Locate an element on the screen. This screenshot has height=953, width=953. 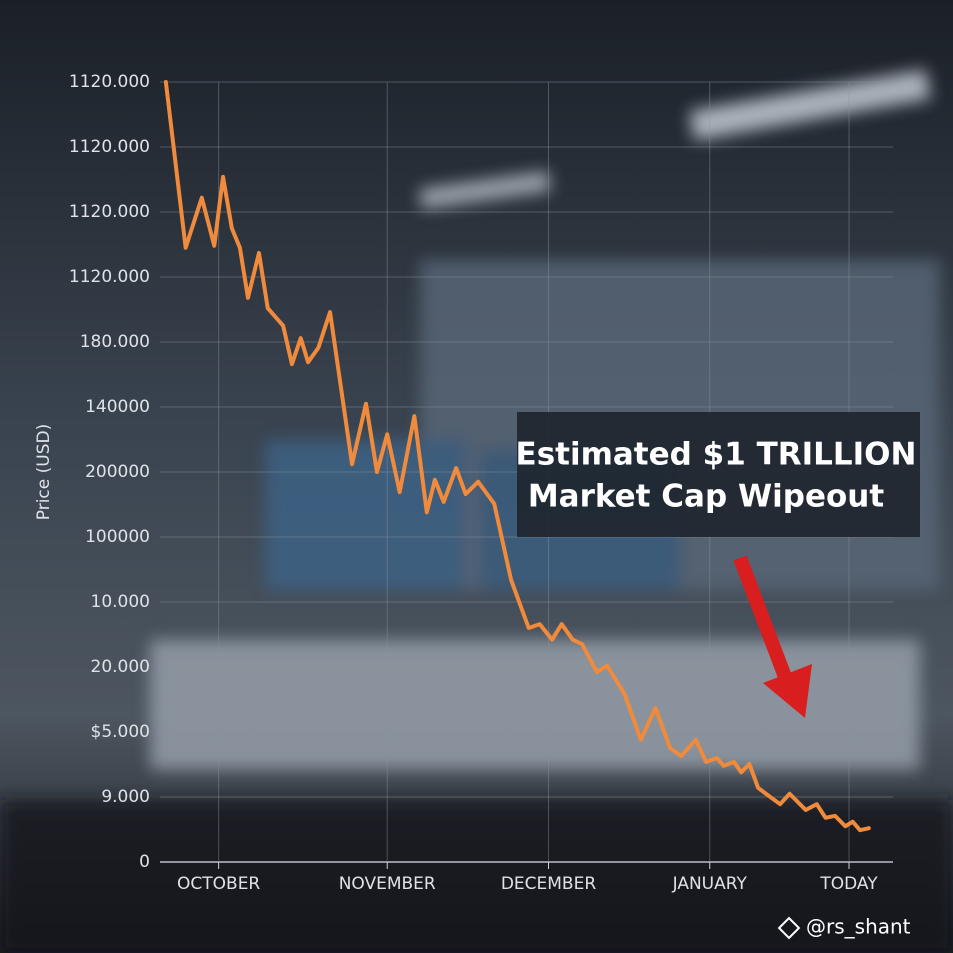
x-tick-label: JANUARY is located at coordinates (710, 884).